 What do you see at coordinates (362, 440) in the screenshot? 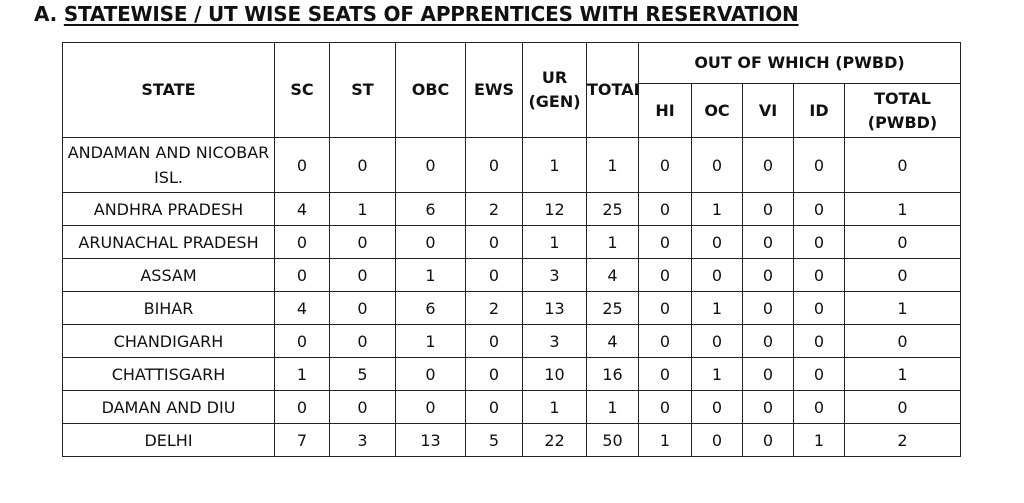
I see `cell-st: 3` at bounding box center [362, 440].